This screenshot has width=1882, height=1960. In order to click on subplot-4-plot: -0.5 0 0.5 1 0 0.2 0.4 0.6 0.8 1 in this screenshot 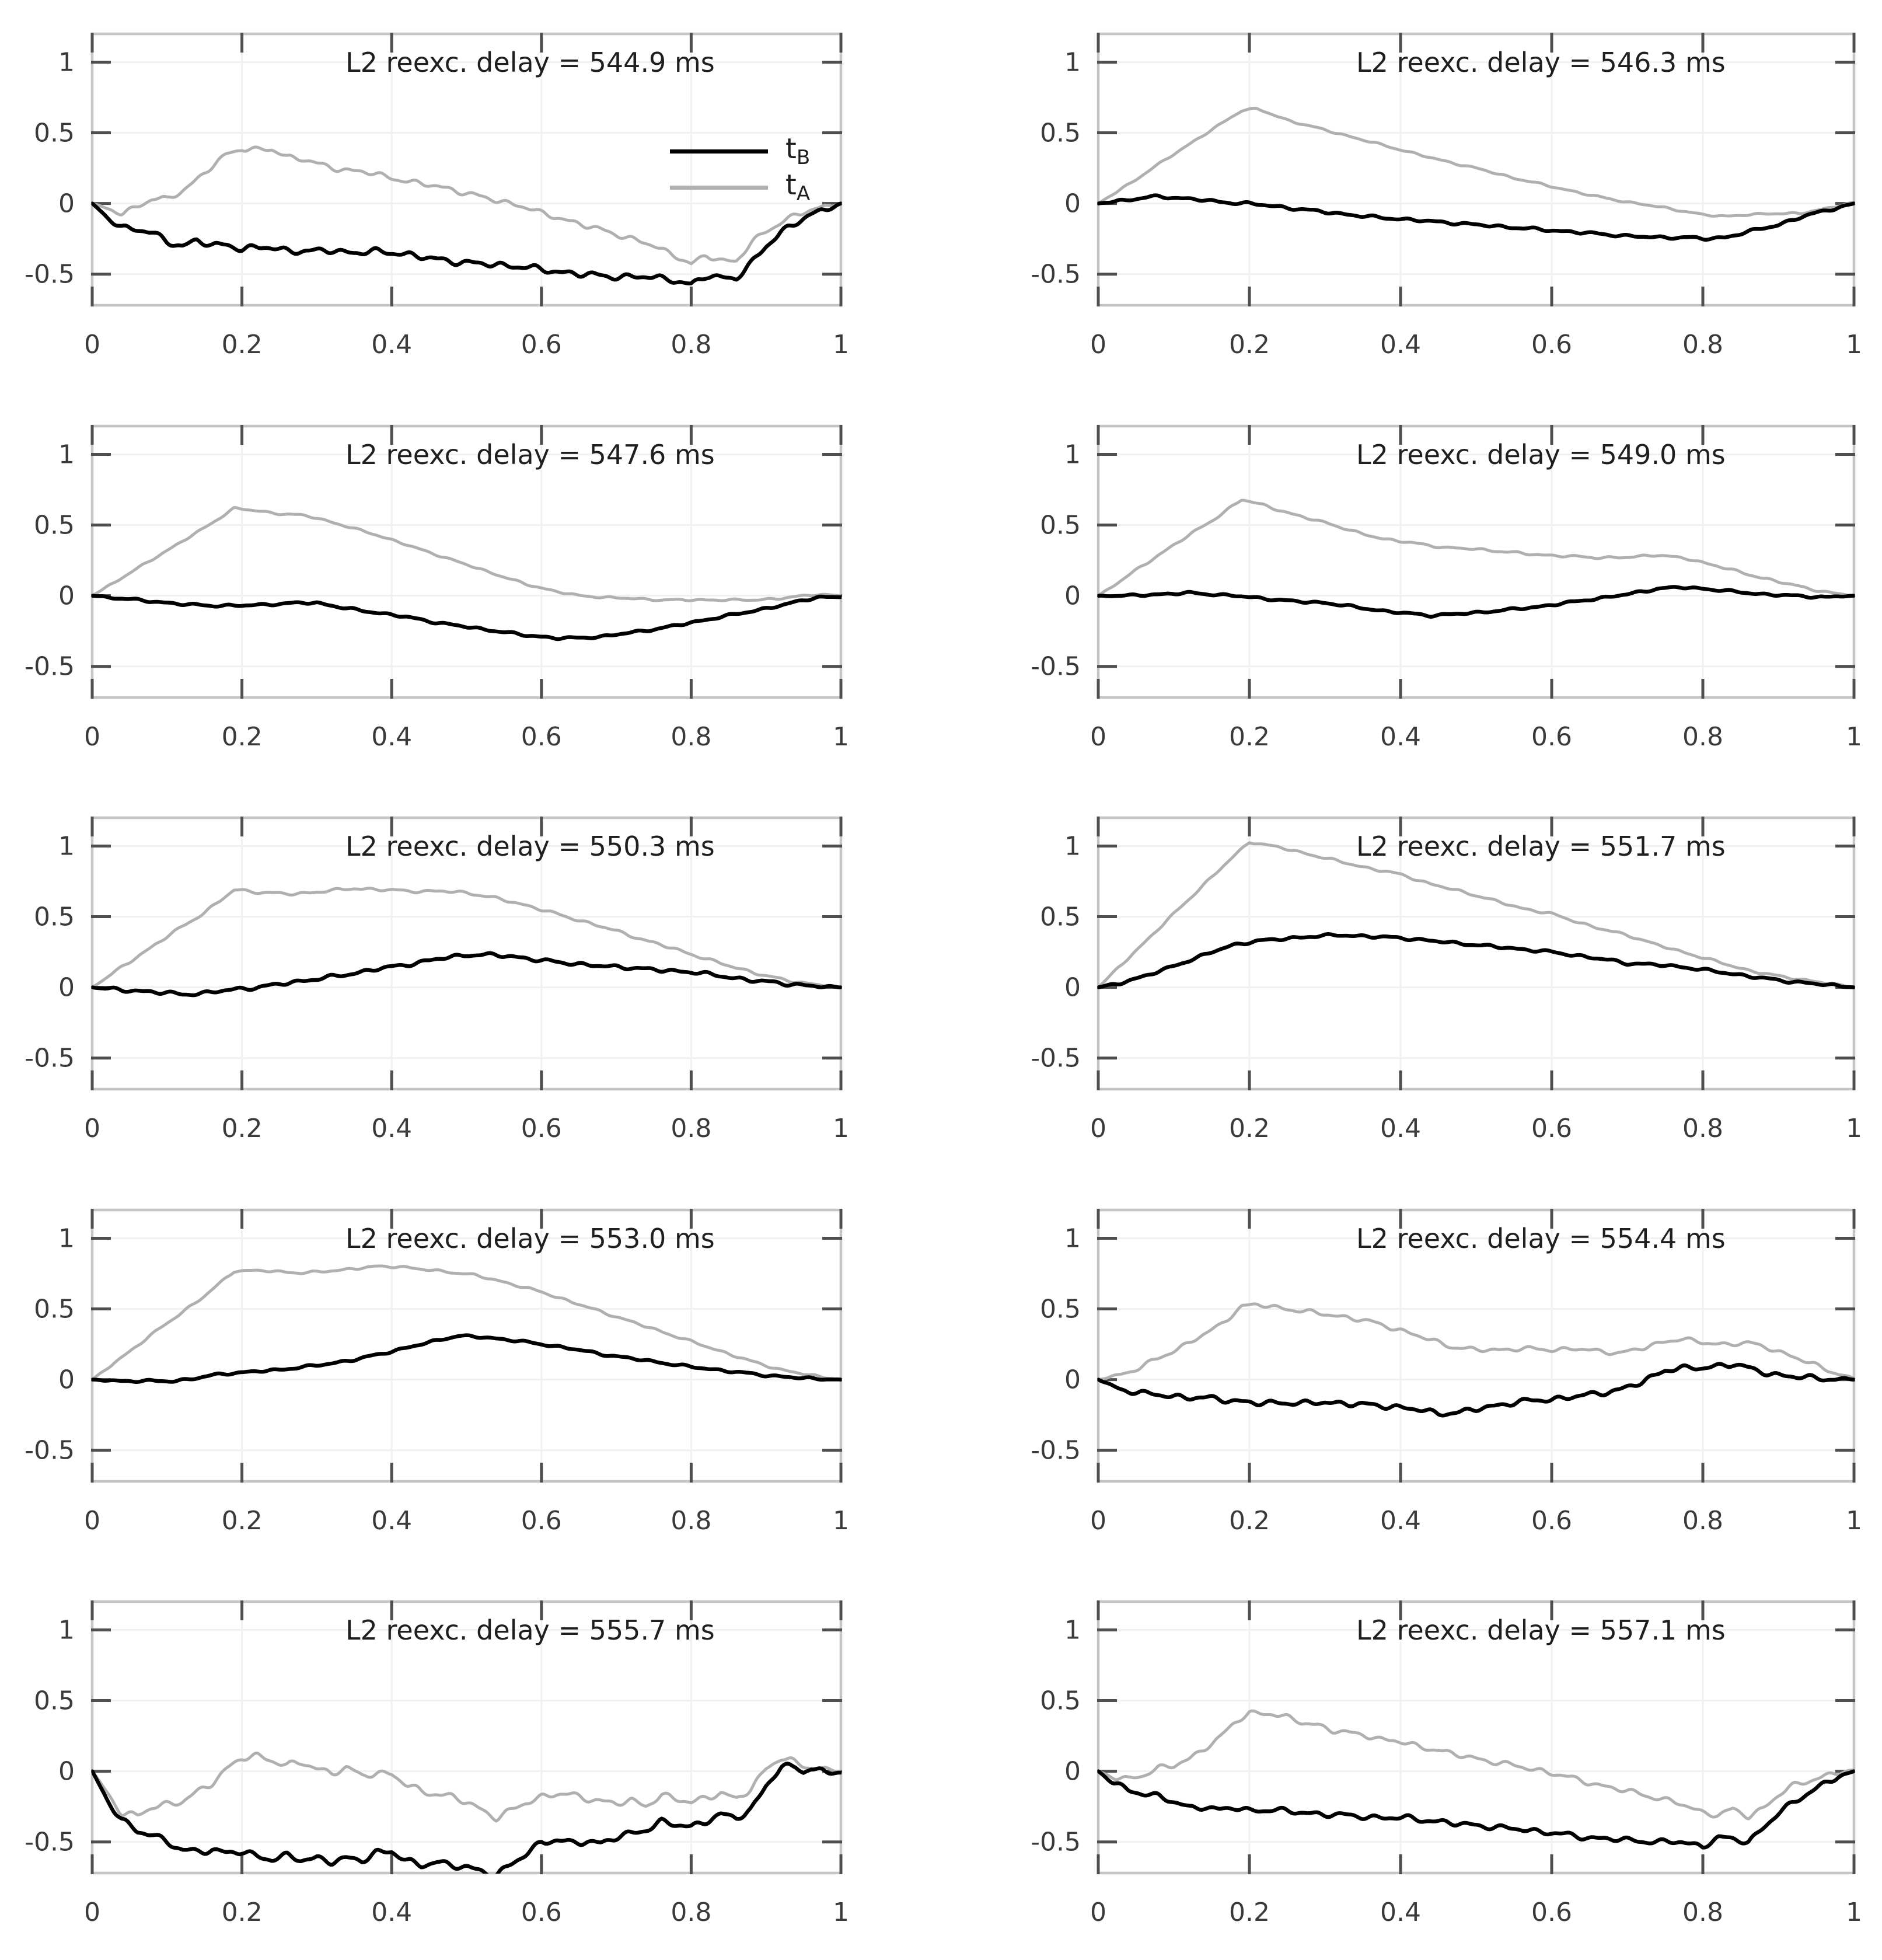, I will do `click(1446, 588)`.